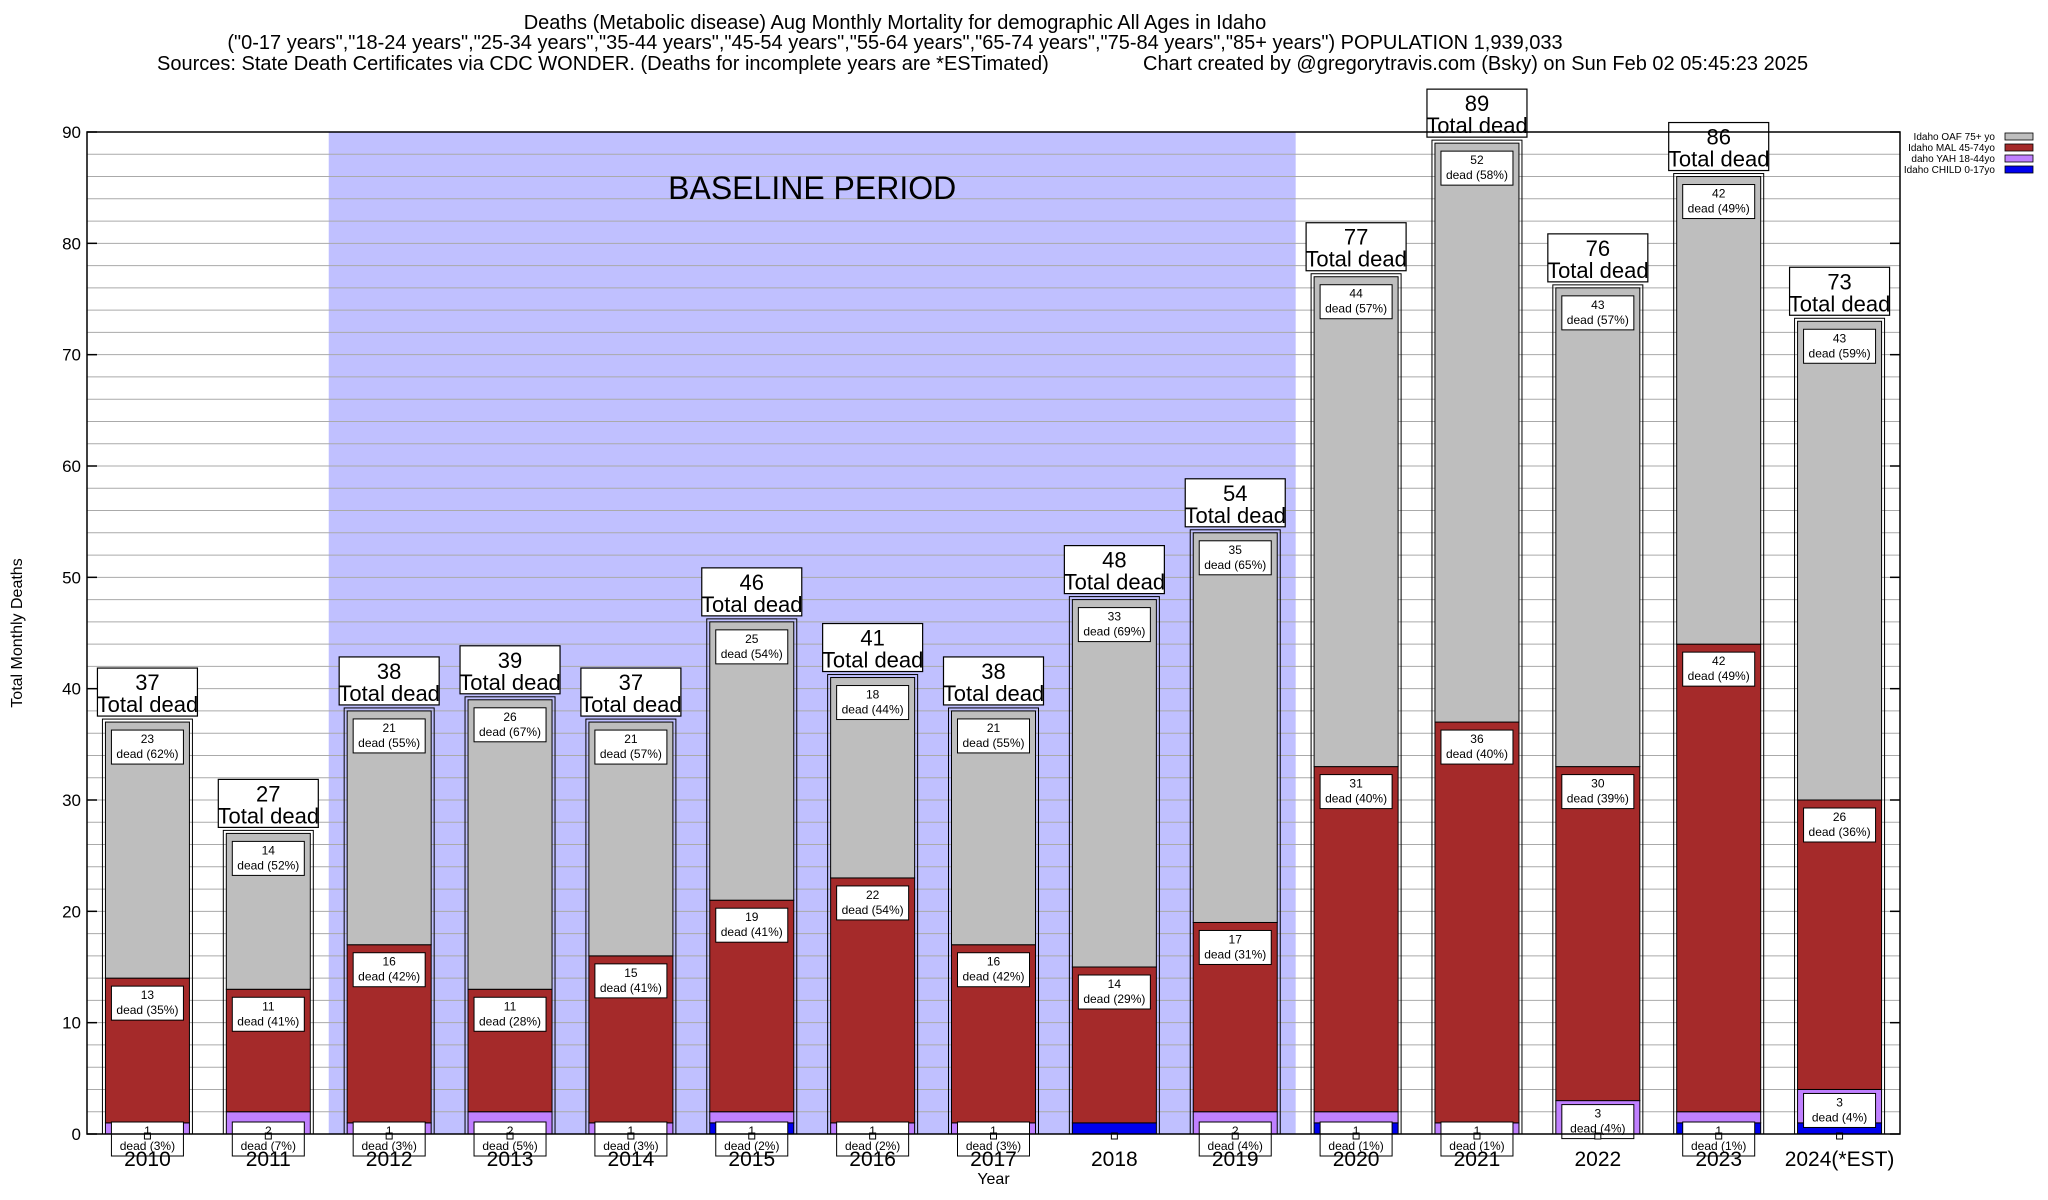 This screenshot has height=1200, width=2048. I want to click on legend-label: Idaho OAF 75+ yo, so click(1955, 137).